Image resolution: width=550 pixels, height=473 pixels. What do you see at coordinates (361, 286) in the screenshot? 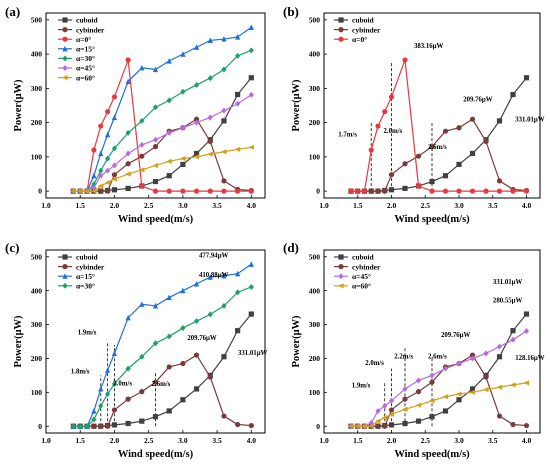
I see `legend-entry: α=60°` at bounding box center [361, 286].